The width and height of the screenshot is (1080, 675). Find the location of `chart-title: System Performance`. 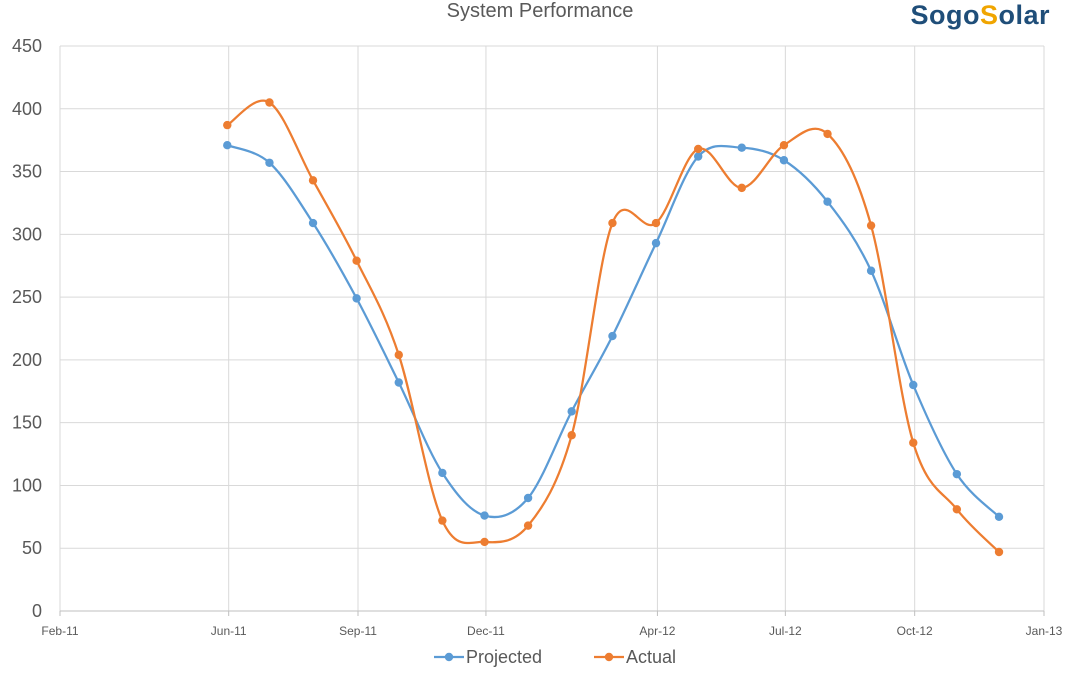

chart-title: System Performance is located at coordinates (540, 11).